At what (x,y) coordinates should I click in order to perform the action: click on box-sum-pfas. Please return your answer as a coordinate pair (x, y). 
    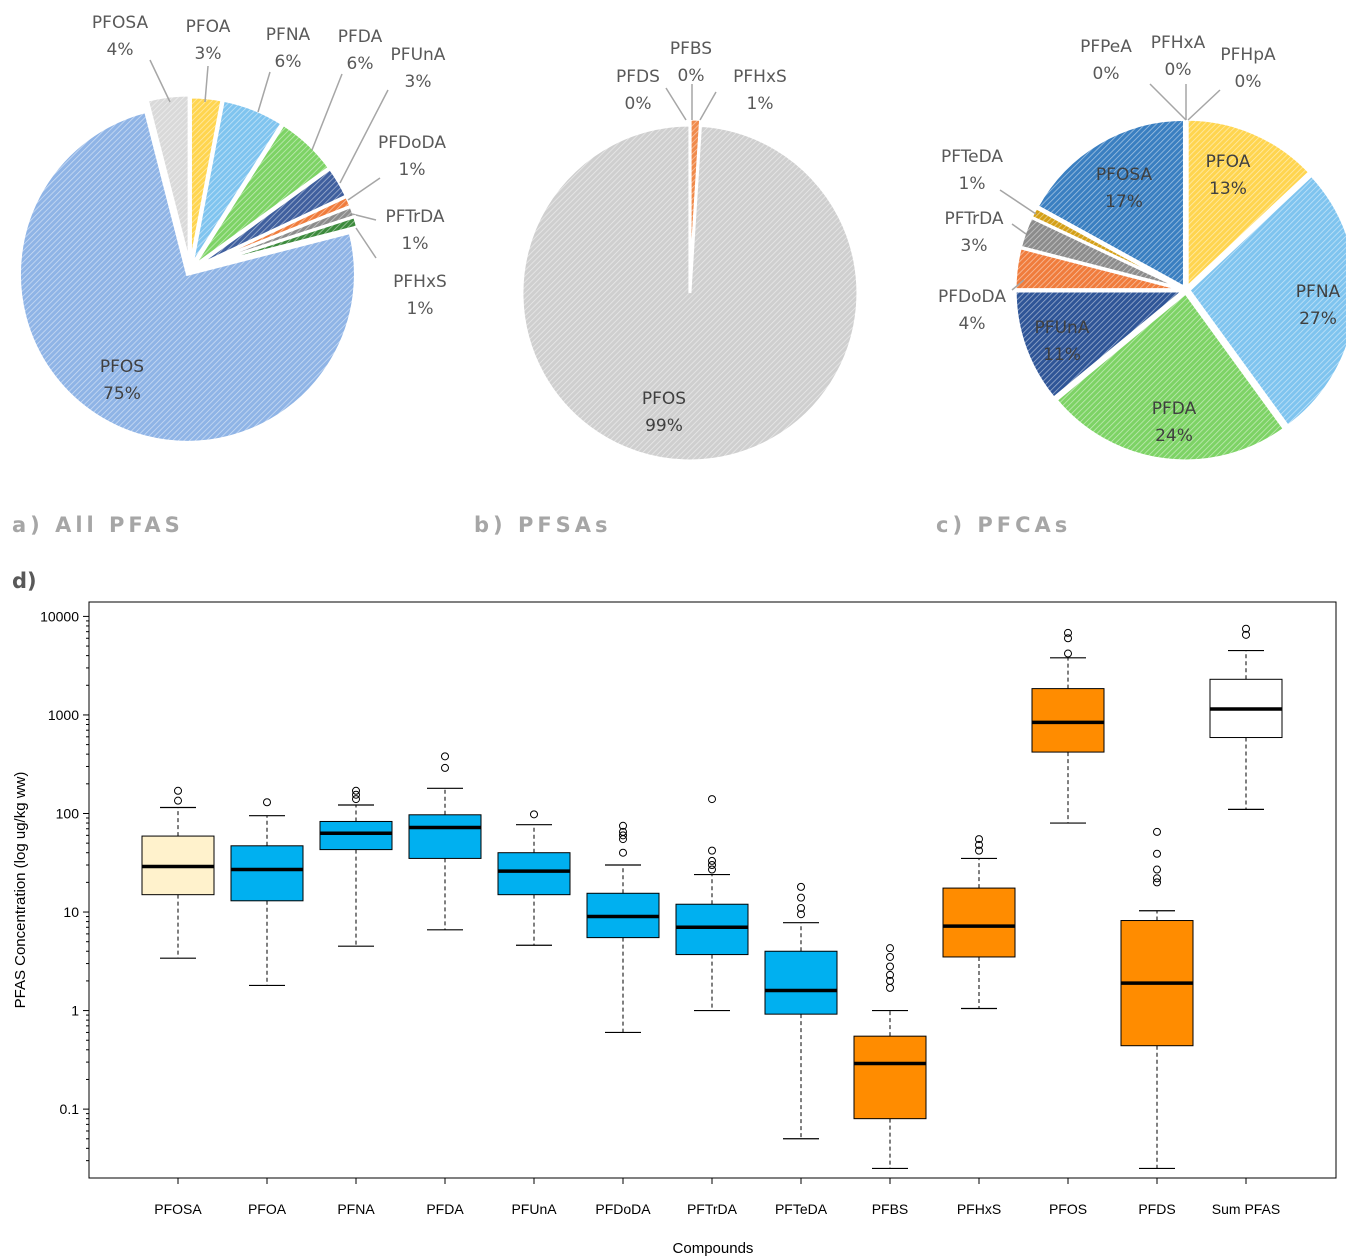
    Looking at the image, I should click on (1246, 717).